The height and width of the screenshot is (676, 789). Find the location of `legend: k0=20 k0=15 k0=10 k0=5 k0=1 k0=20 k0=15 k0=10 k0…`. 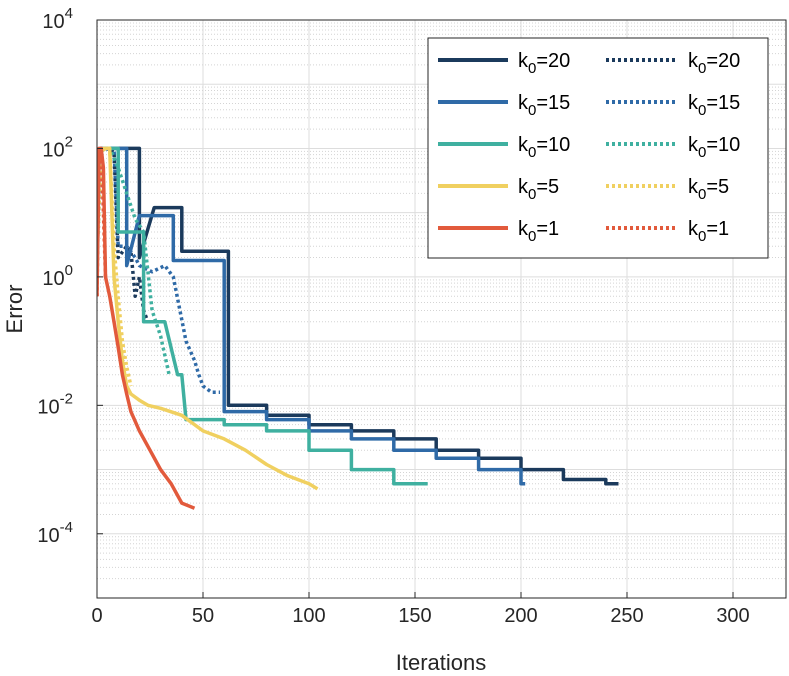

legend: k0=20 k0=15 k0=10 k0=5 k0=1 k0=20 k0=15 k0=10 k0… is located at coordinates (598, 148).